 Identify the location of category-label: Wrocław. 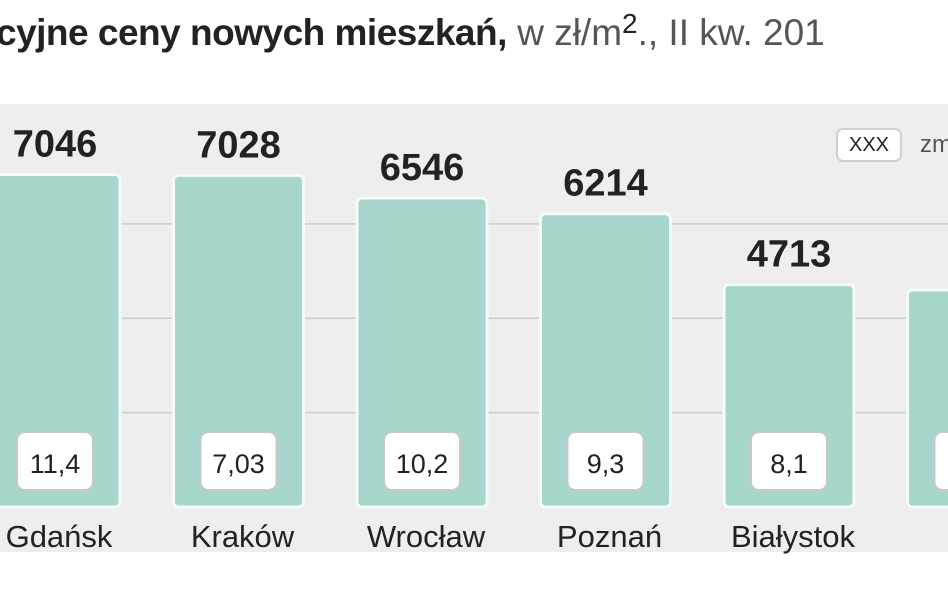
(426, 536).